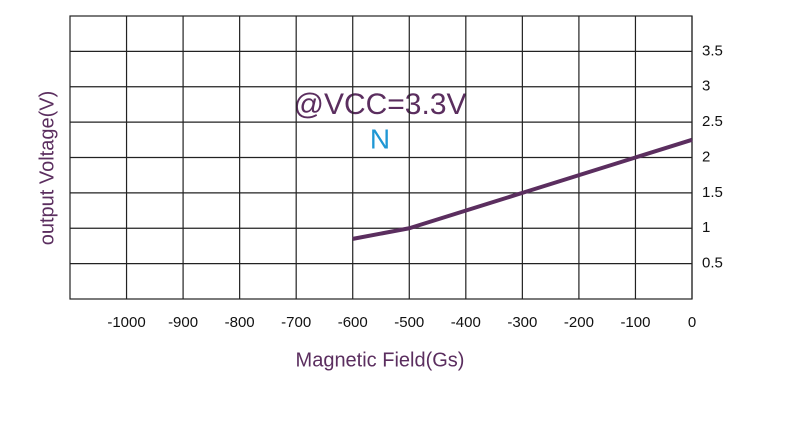  Describe the element at coordinates (712, 192) in the screenshot. I see `y-tick-label: 1.5` at that location.